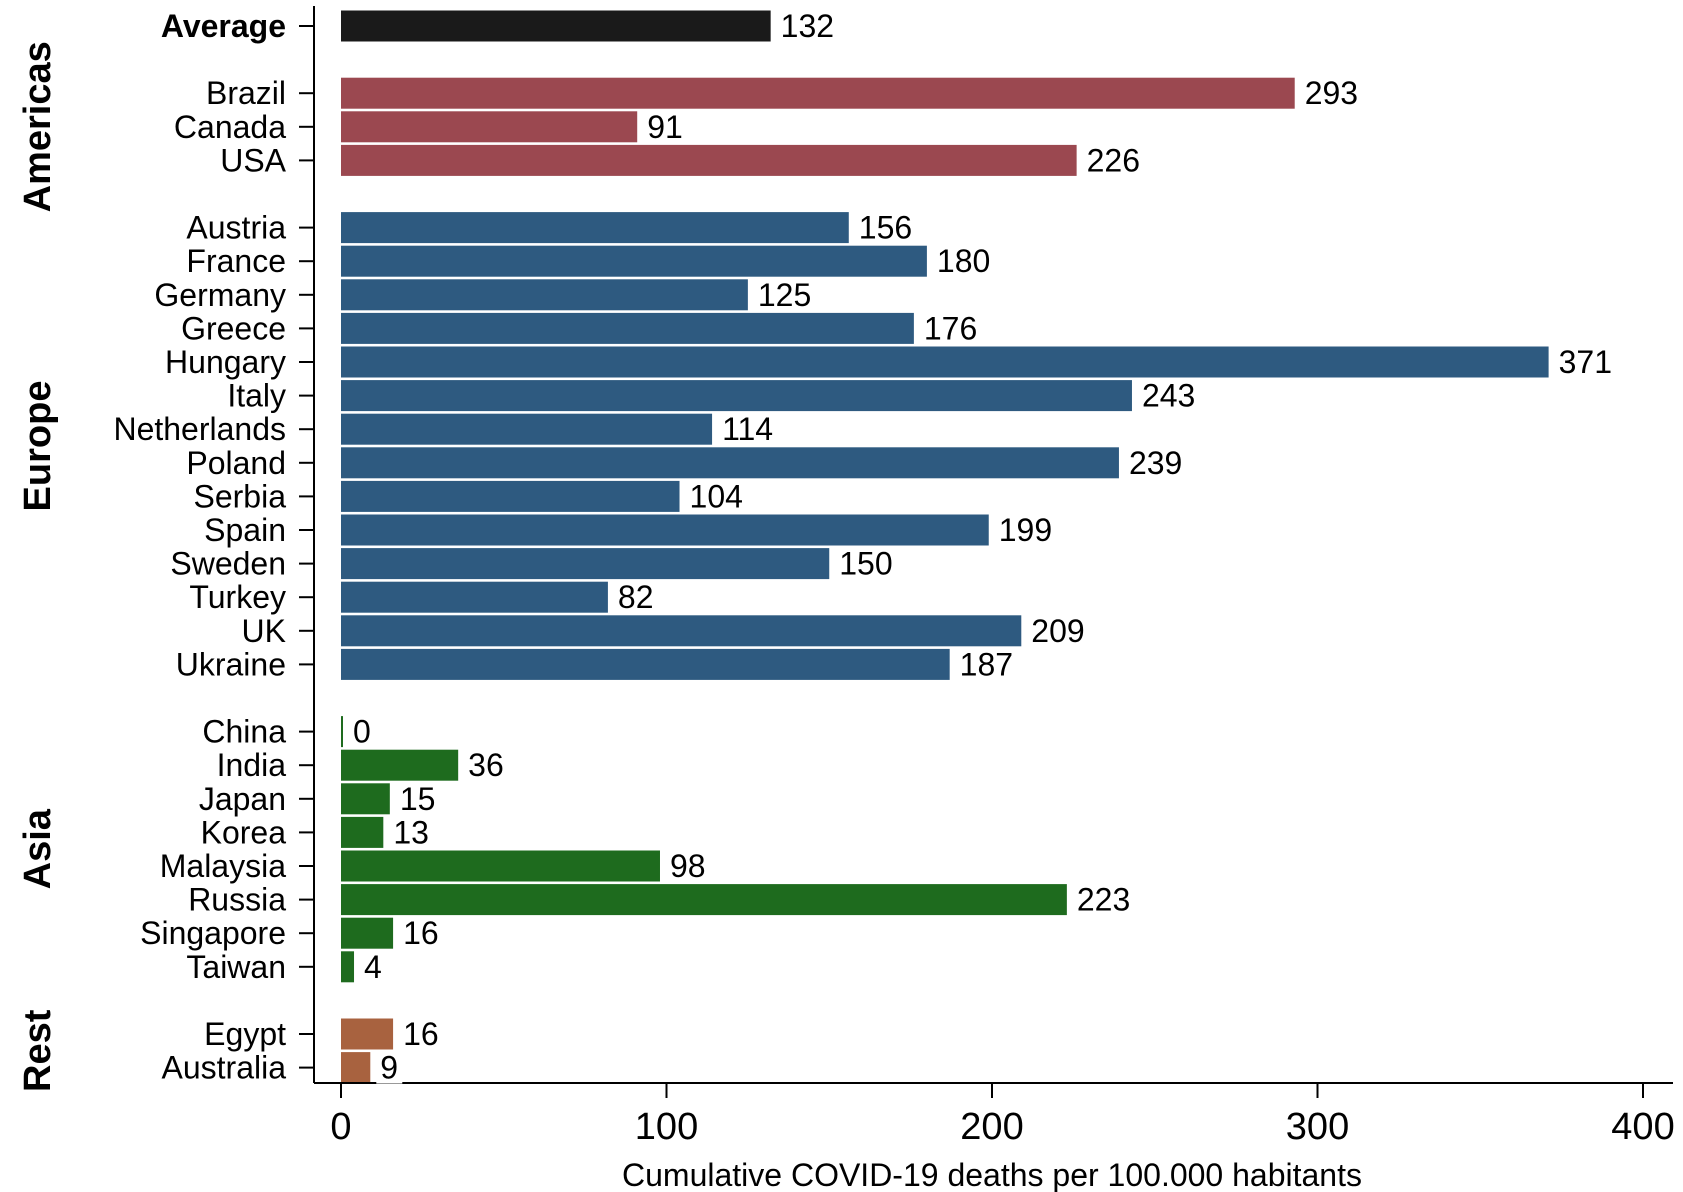 This screenshot has width=1683, height=1192. Describe the element at coordinates (236, 261) in the screenshot. I see `category-label-europe-france: France` at that location.